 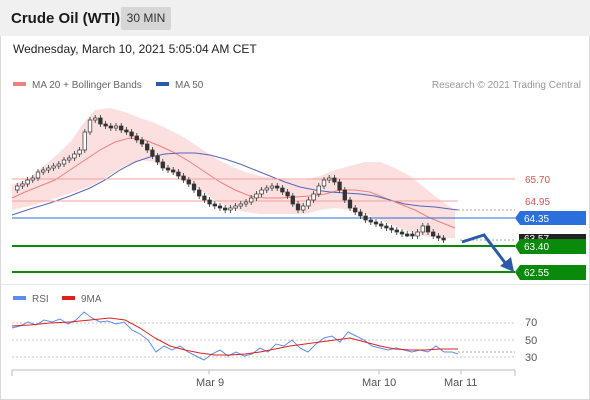 I want to click on chart-header: Crude Oil (WTI) 30 MIN, so click(x=295, y=18).